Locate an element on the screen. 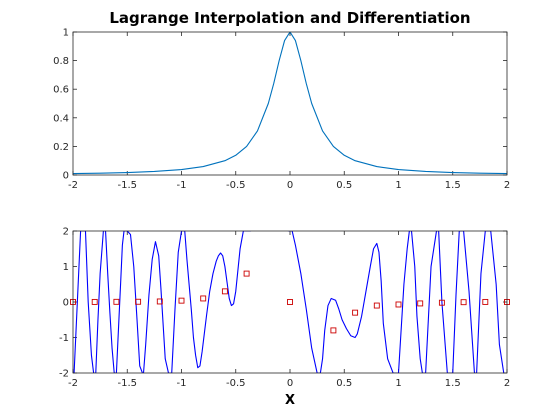  y-tick-label: -1 is located at coordinates (64, 338).